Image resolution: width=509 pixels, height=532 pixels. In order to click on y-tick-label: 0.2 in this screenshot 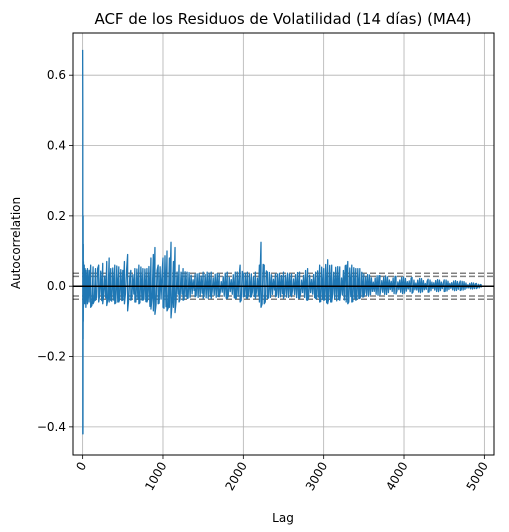, I will do `click(56, 216)`.